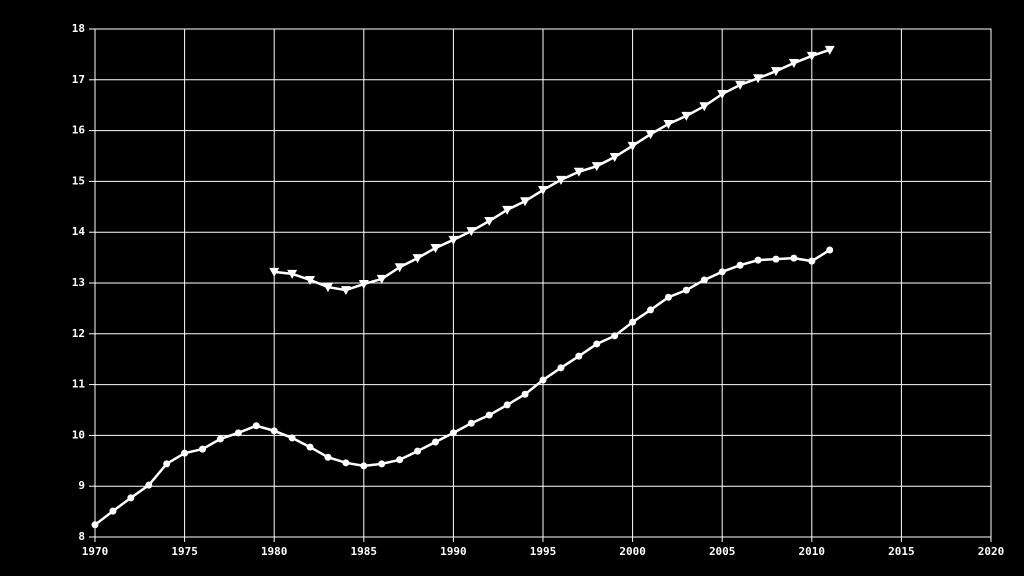 The height and width of the screenshot is (576, 1024). I want to click on y-tick-label: 14, so click(79, 231).